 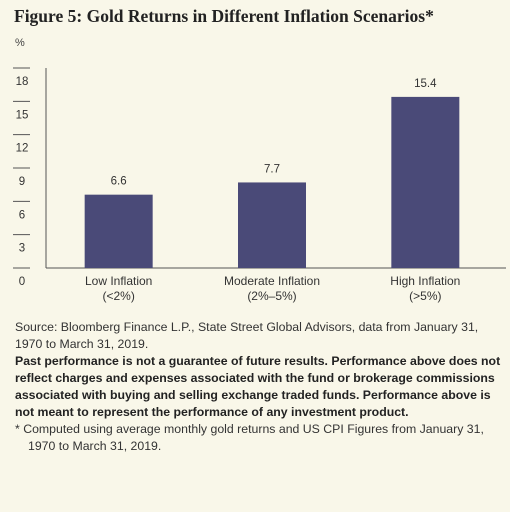 What do you see at coordinates (22, 115) in the screenshot?
I see `y-tick-label: 15` at bounding box center [22, 115].